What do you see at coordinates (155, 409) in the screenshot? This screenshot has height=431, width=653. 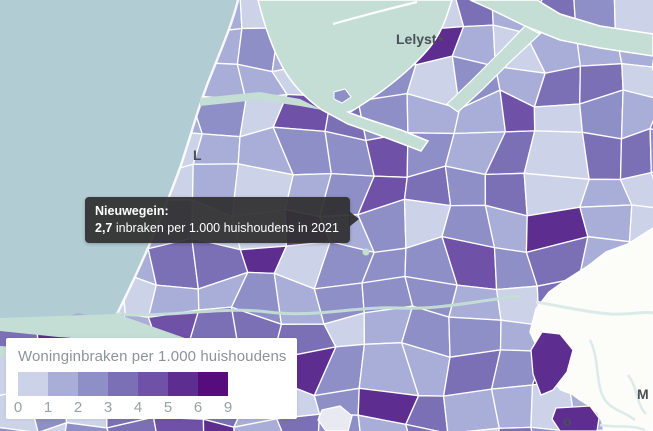 I see `legend-tick-labels: 0 1 2 3 4 5 6 9` at bounding box center [155, 409].